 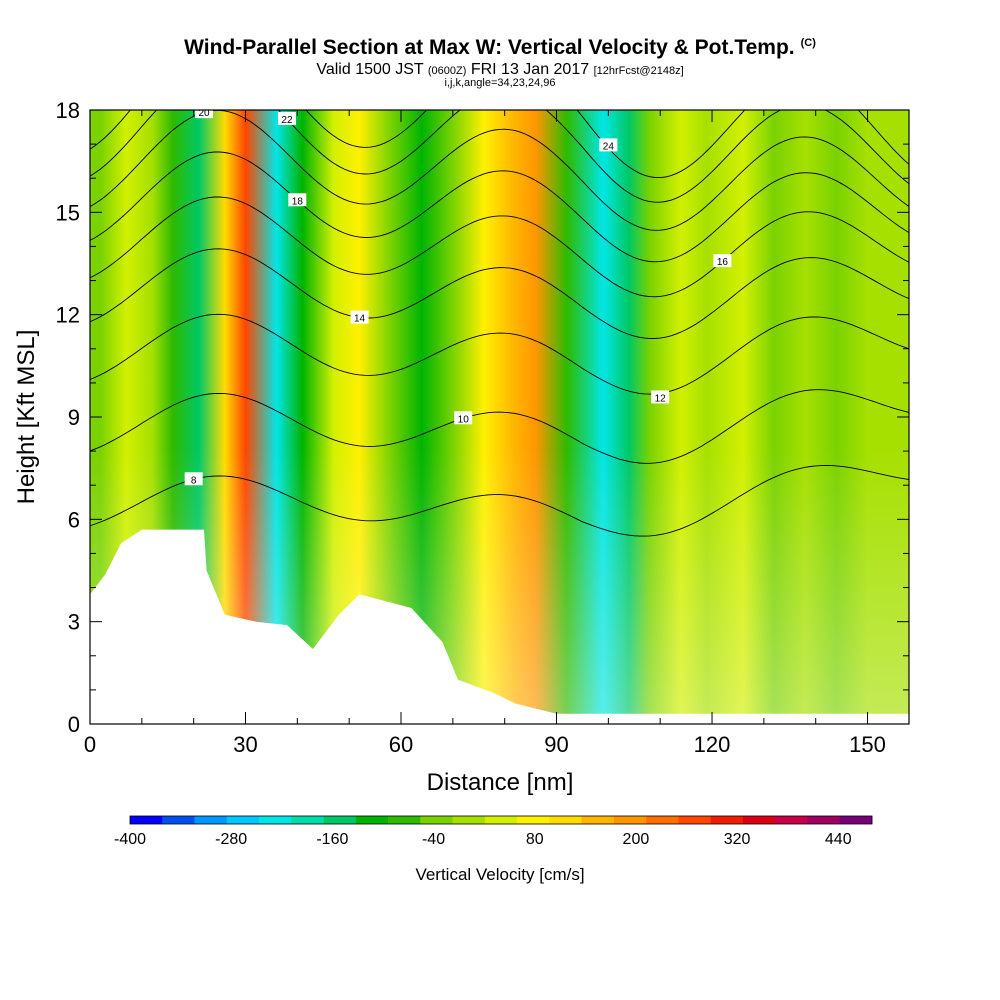 I want to click on colorbar-tick-label: -40, so click(x=433, y=839).